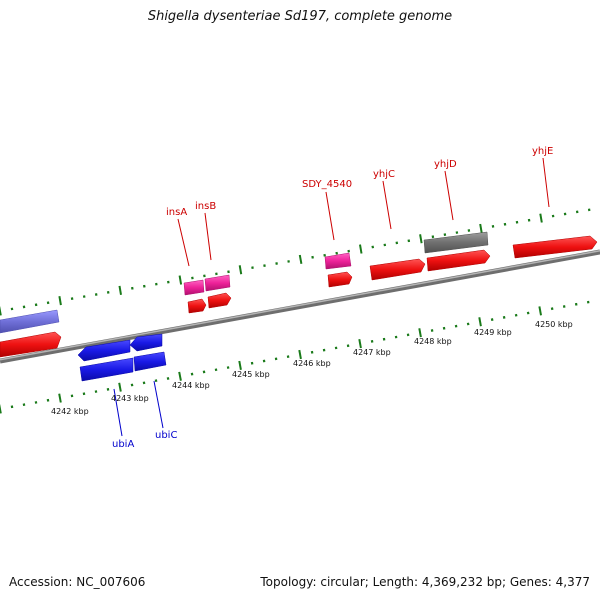 This screenshot has height=600, width=600. Describe the element at coordinates (384, 174) in the screenshot. I see `gene-label-yhjC: yhjC` at that location.